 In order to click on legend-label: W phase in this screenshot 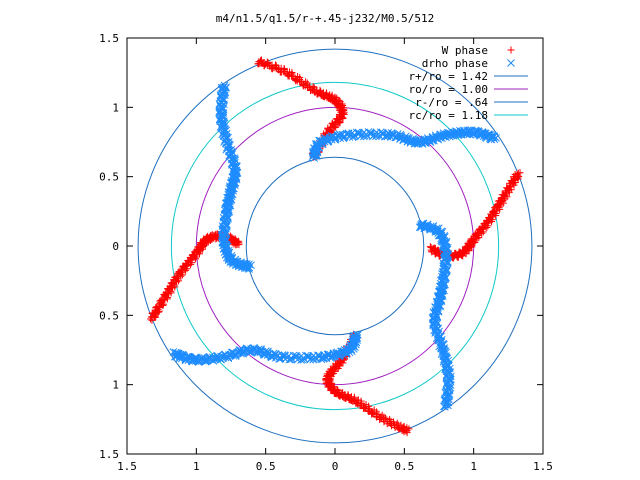, I will do `click(465, 50)`.